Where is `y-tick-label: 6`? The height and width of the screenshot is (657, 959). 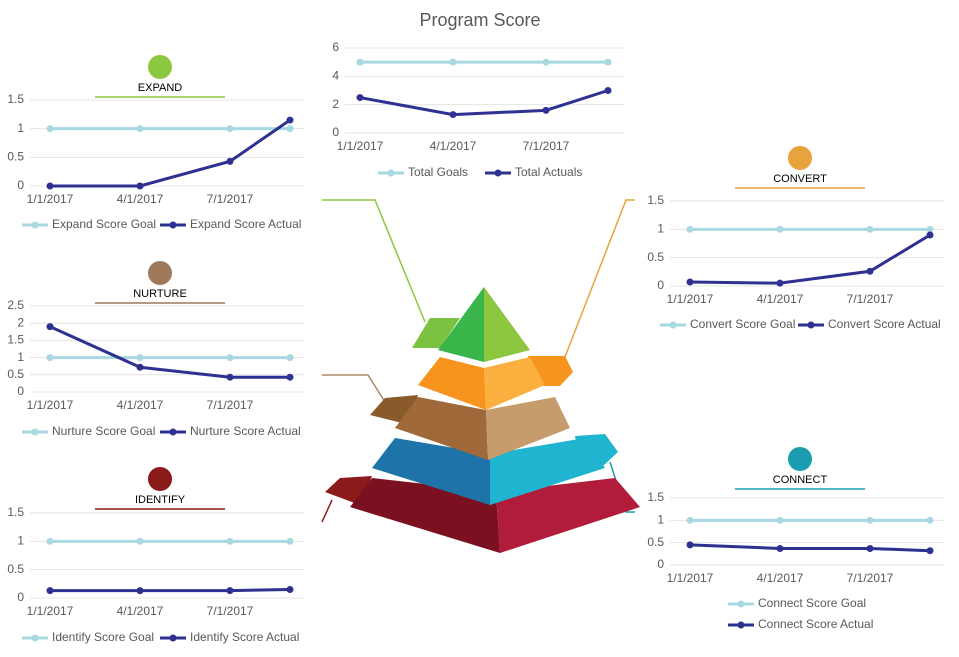 y-tick-label: 6 is located at coordinates (335, 47).